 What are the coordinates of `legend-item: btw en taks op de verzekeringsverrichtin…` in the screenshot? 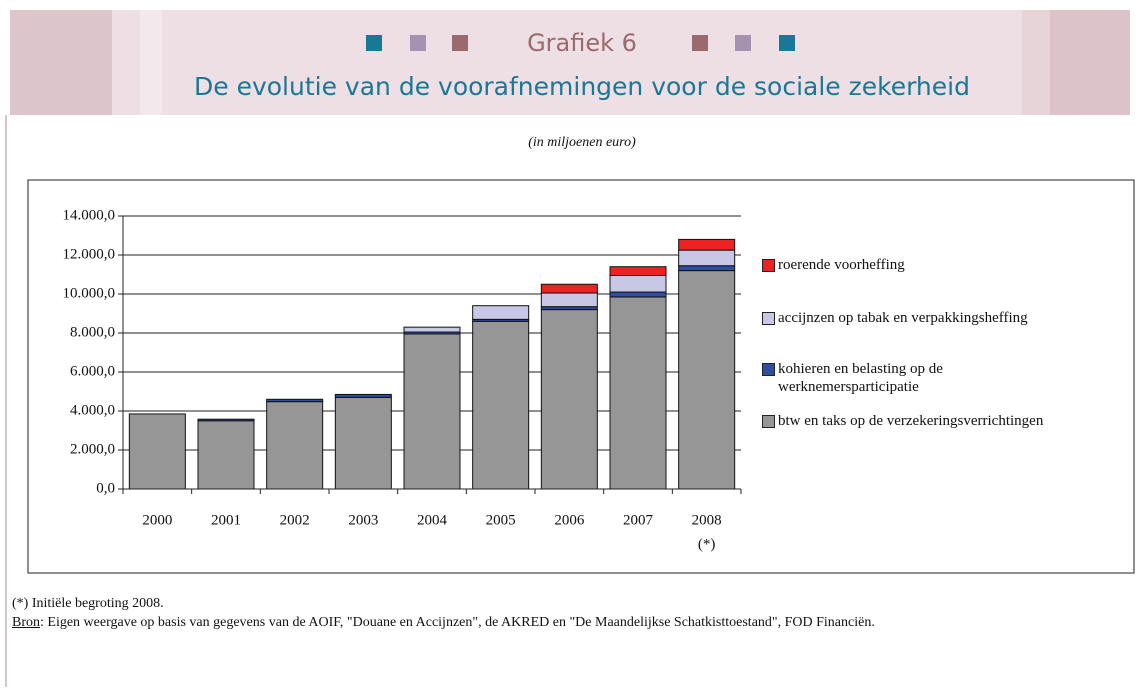 It's located at (947, 421).